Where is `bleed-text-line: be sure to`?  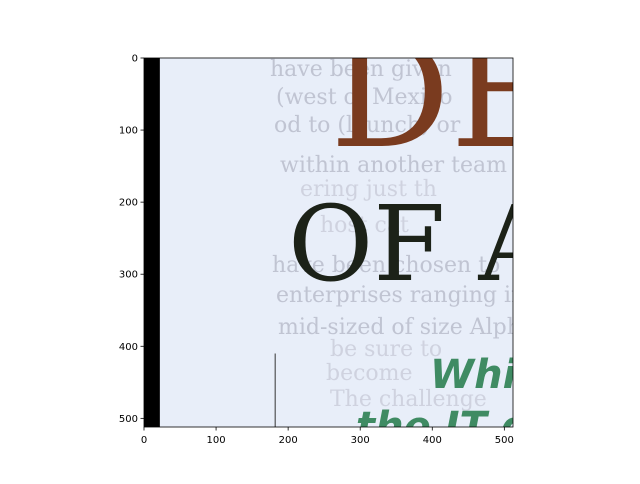 bleed-text-line: be sure to is located at coordinates (386, 349).